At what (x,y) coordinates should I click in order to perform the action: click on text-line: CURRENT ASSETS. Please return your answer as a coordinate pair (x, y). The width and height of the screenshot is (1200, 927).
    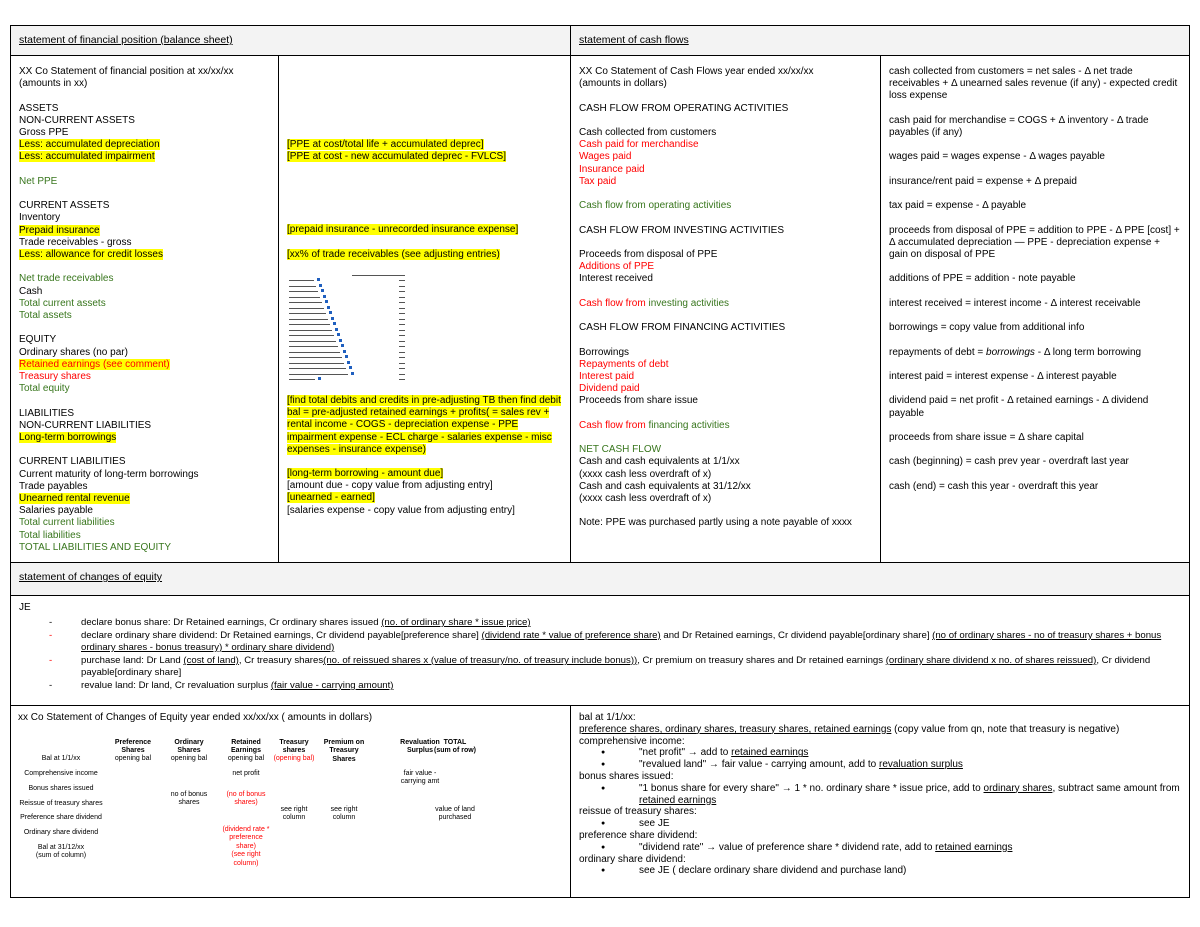
    Looking at the image, I should click on (144, 206).